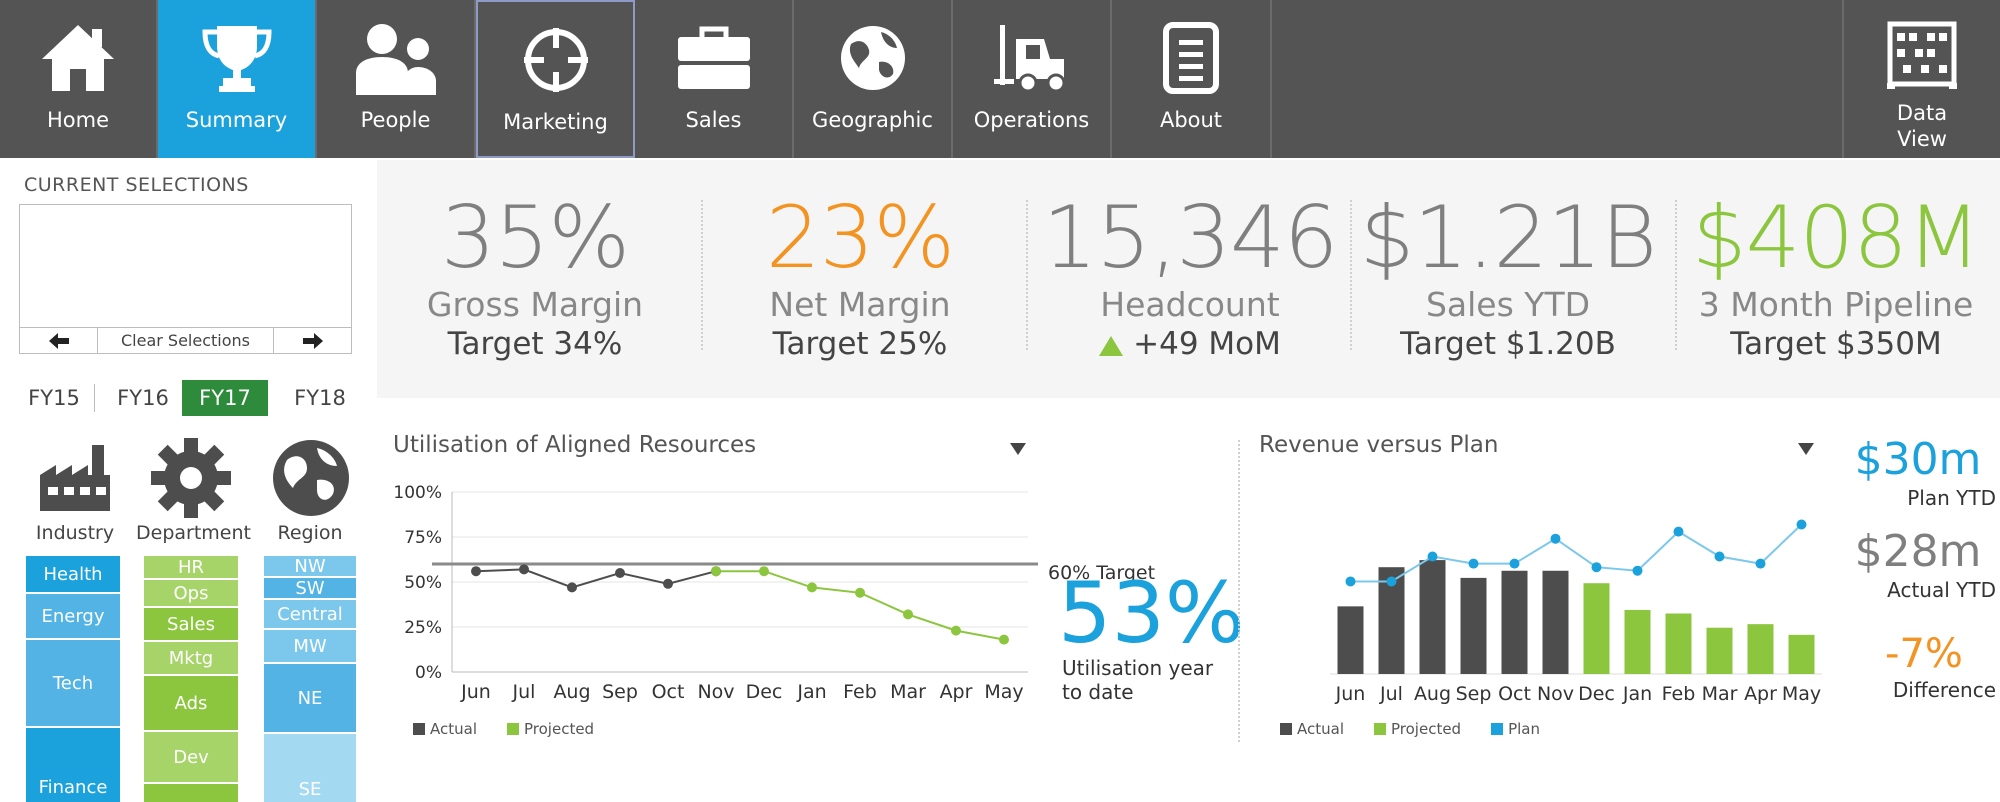 Image resolution: width=2000 pixels, height=802 pixels. Describe the element at coordinates (1192, 79) in the screenshot. I see `nav-about: About` at that location.